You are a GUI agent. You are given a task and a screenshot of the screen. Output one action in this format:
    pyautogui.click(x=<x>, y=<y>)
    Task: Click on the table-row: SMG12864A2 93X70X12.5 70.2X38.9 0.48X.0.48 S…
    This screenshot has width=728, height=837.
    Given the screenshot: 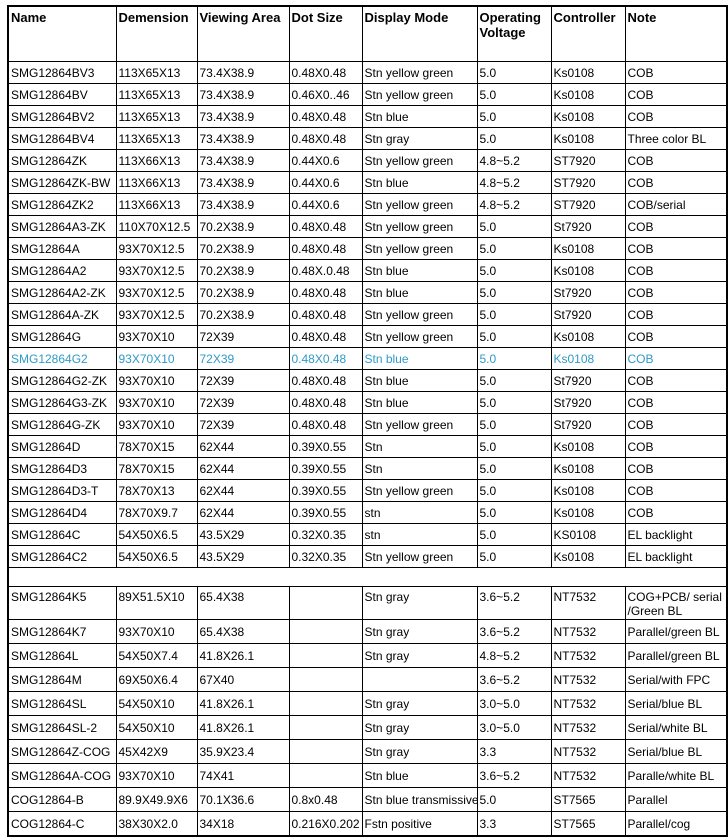 What is the action you would take?
    pyautogui.click(x=367, y=270)
    